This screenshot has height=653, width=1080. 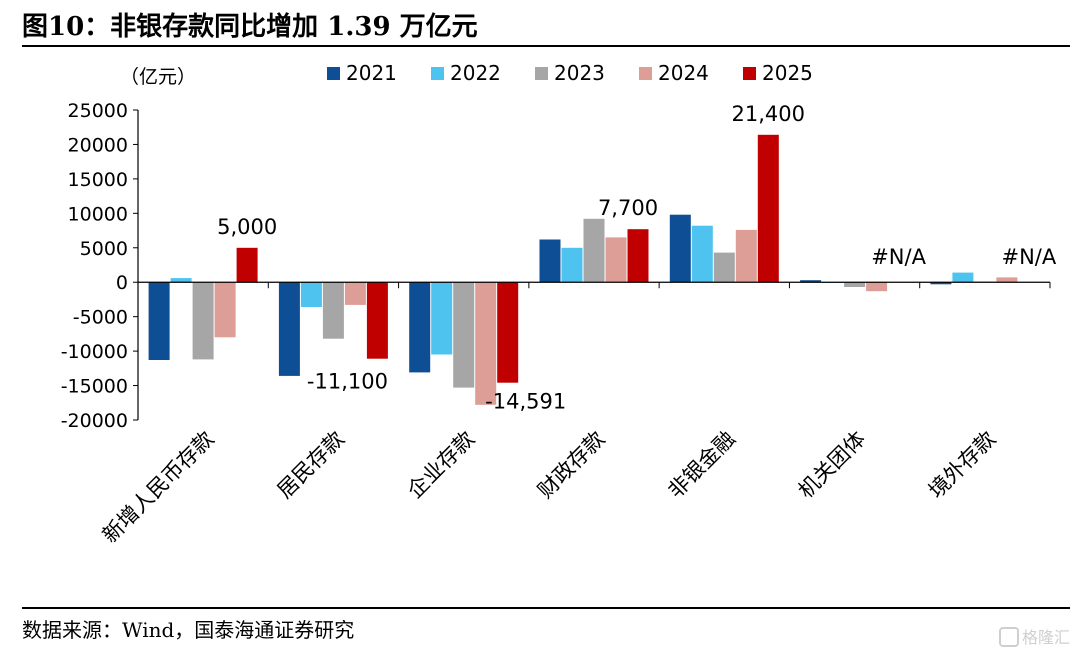 I want to click on data-label: -14,591, so click(x=525, y=402).